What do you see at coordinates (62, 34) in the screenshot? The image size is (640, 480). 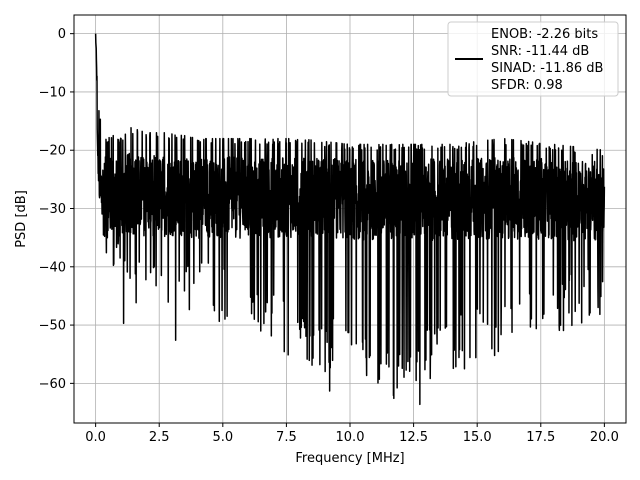 I see `y-tick-label: 0` at bounding box center [62, 34].